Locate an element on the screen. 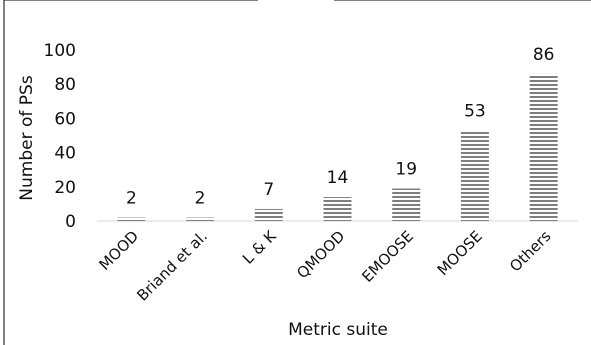  x-axis-title: Metric suite is located at coordinates (338, 330).